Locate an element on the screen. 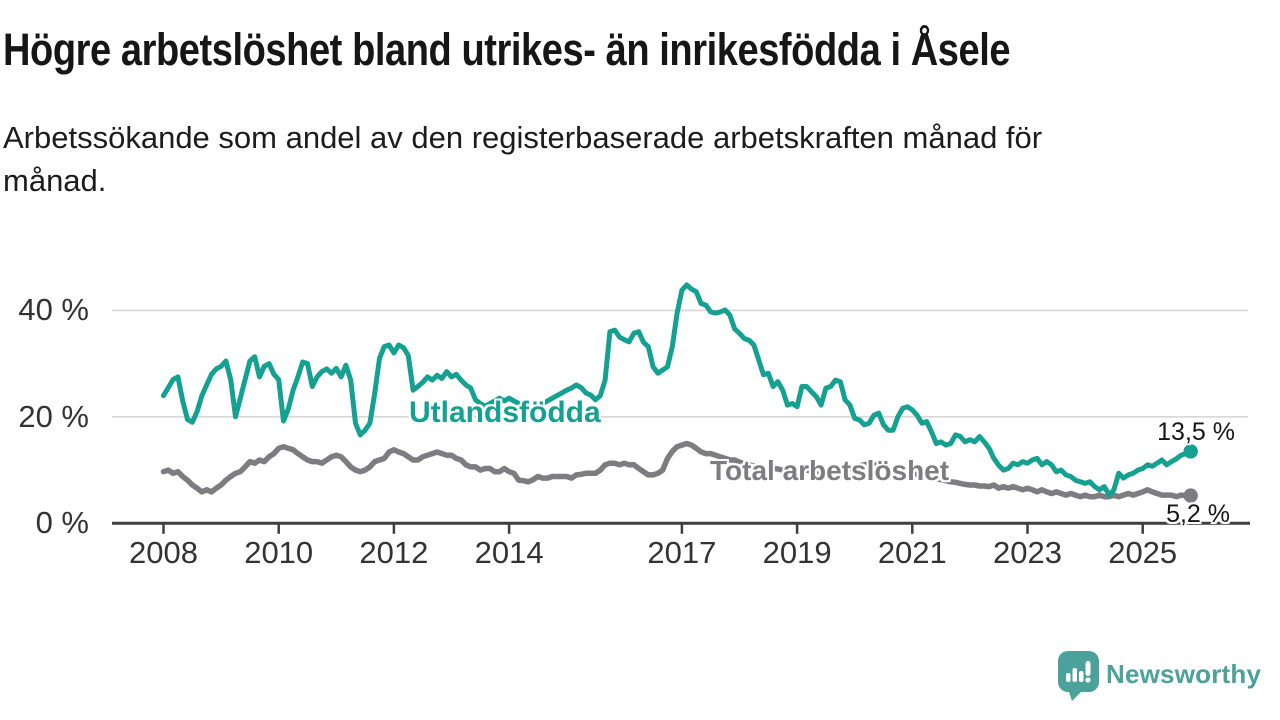  newsworthy-logo-text: Newsworthy is located at coordinates (1184, 674).